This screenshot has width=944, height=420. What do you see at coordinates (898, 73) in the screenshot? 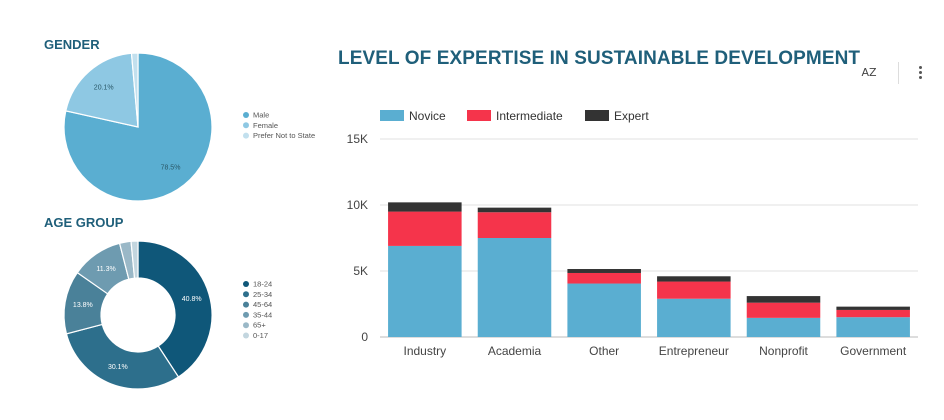
I see `toolbar-divider` at bounding box center [898, 73].